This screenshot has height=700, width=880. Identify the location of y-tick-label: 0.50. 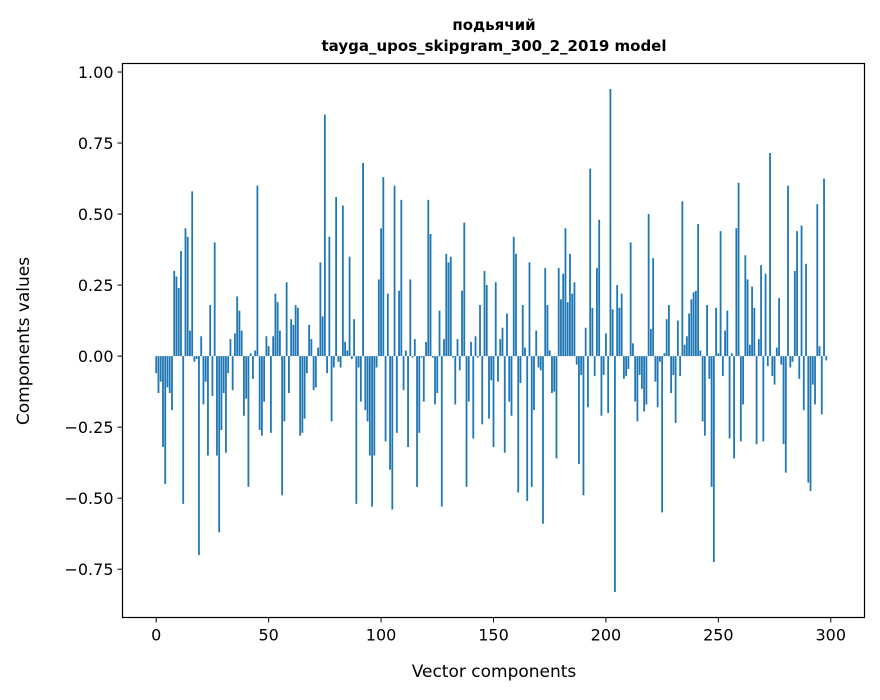
(96, 214).